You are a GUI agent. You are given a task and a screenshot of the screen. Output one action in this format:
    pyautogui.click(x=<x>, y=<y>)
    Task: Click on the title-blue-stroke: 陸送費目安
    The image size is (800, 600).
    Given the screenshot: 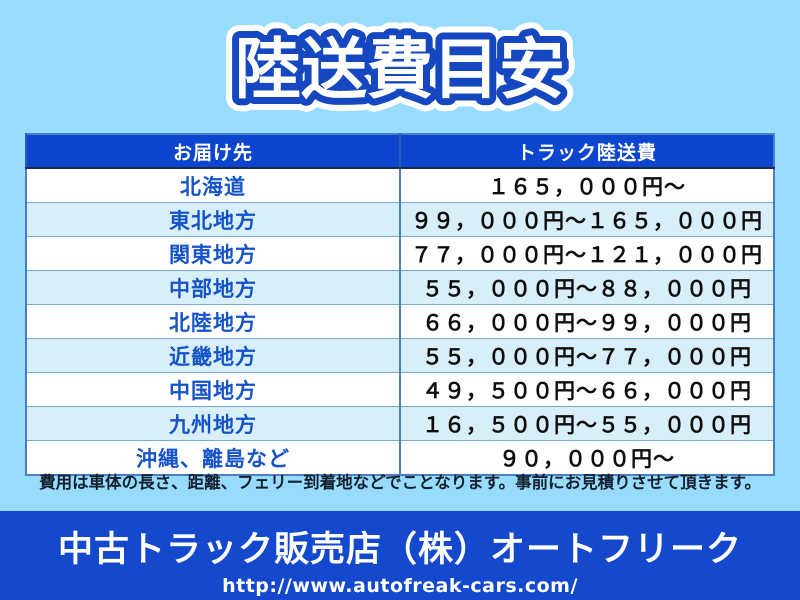 What is the action you would take?
    pyautogui.click(x=400, y=69)
    